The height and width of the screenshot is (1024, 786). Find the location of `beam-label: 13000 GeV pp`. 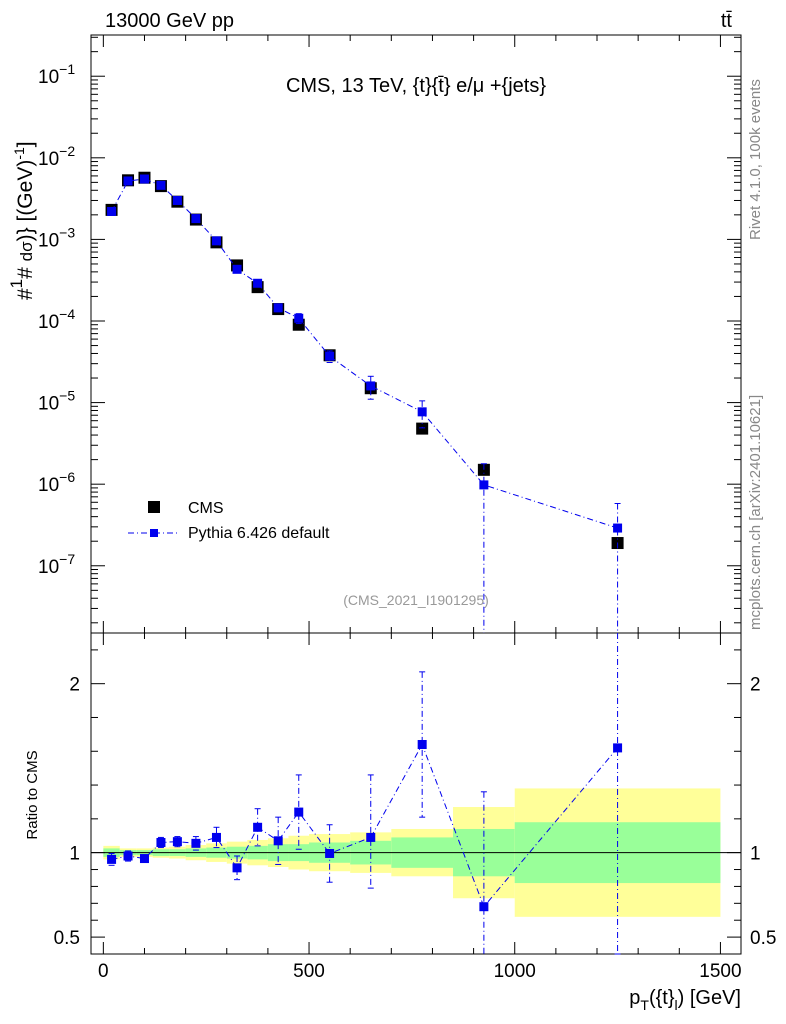

beam-label: 13000 GeV pp is located at coordinates (169, 21).